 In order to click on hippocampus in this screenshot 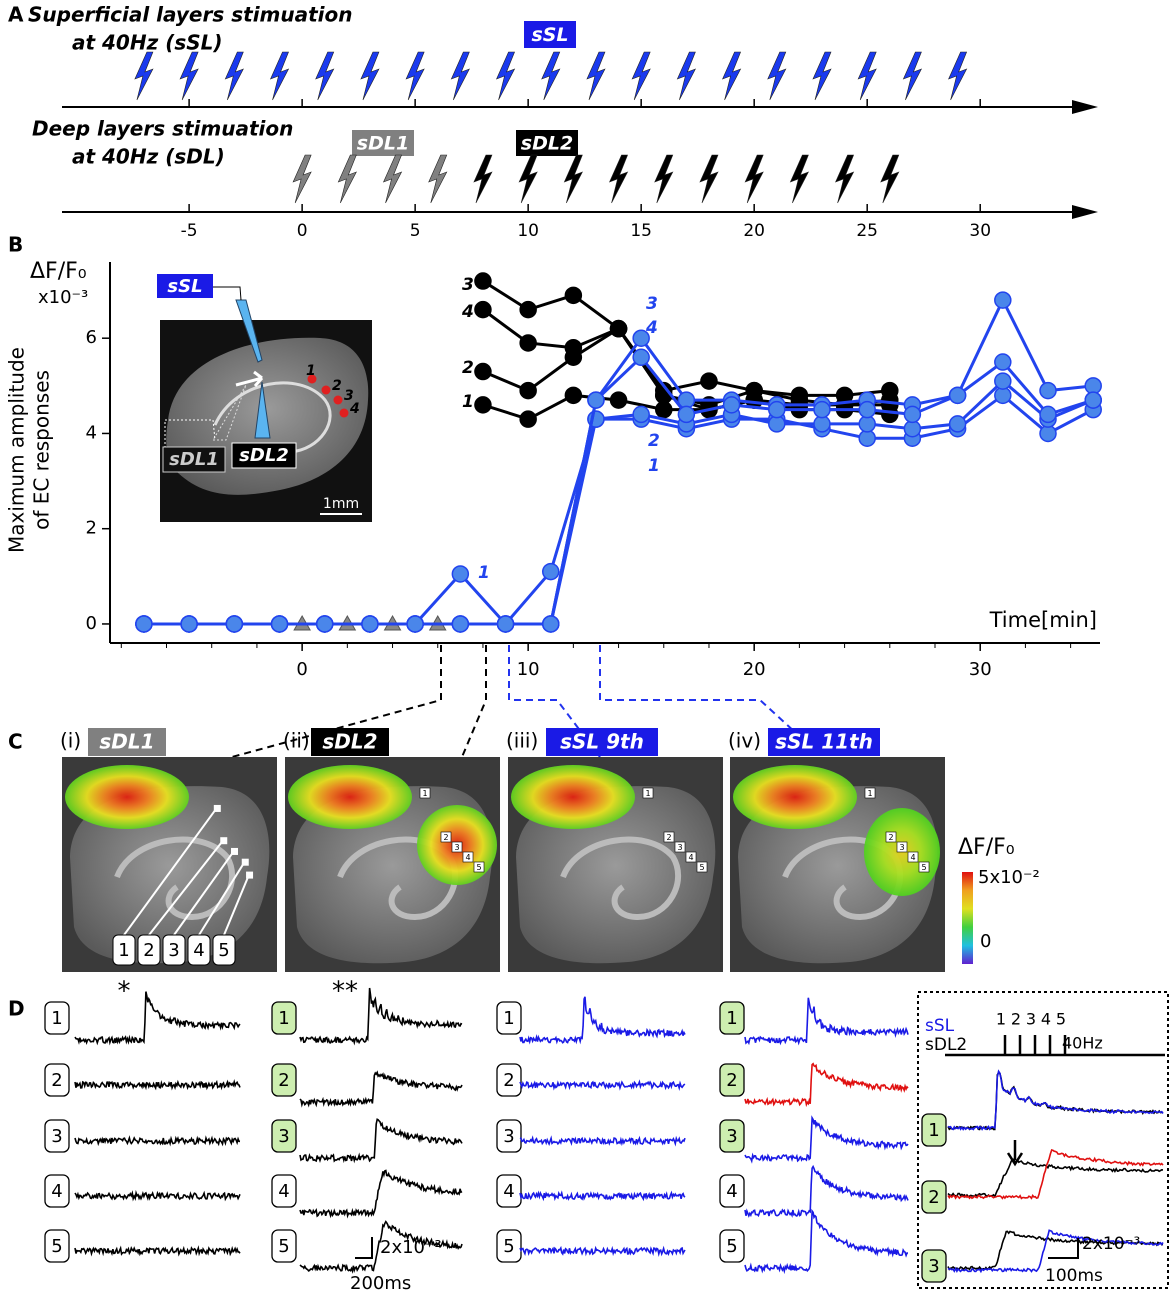, I will do `click(620, 878)`.